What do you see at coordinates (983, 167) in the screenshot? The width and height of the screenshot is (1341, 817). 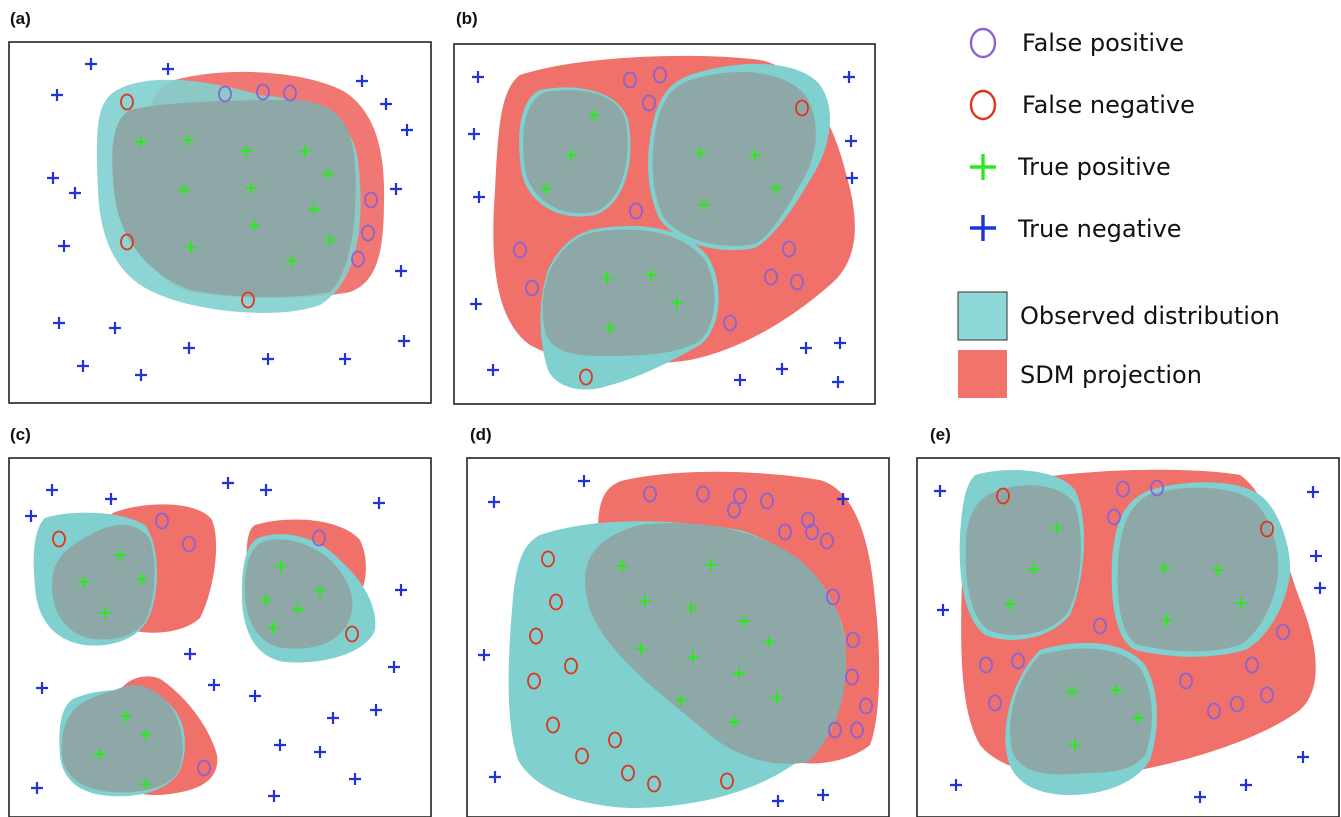 I see `true-positive-icon` at bounding box center [983, 167].